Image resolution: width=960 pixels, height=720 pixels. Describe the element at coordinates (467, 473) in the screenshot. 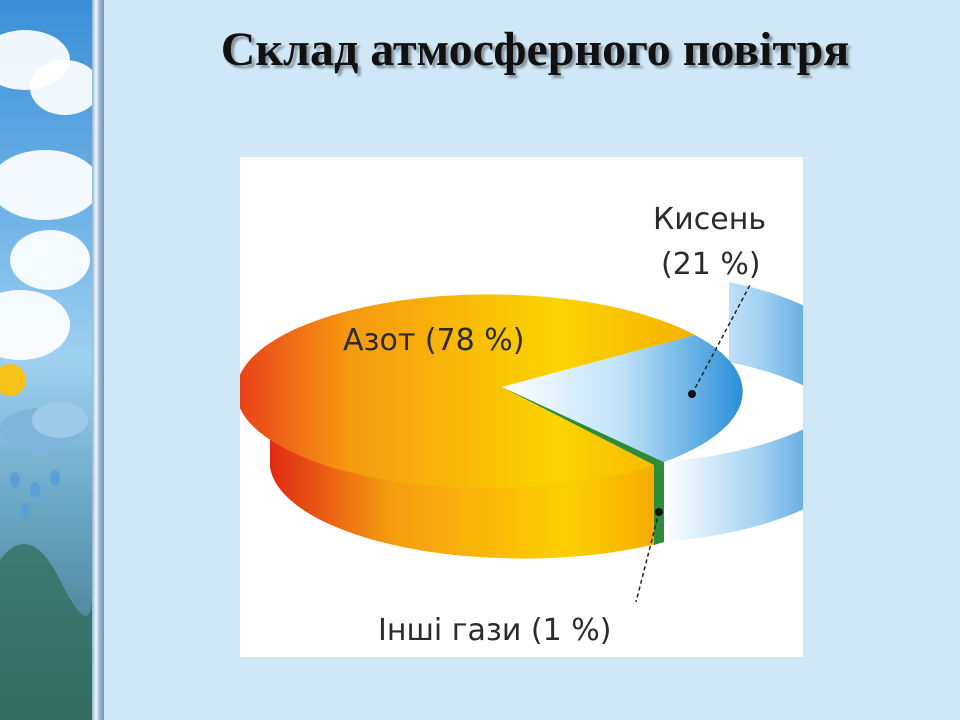

I see `nitrogen-slice-side` at that location.